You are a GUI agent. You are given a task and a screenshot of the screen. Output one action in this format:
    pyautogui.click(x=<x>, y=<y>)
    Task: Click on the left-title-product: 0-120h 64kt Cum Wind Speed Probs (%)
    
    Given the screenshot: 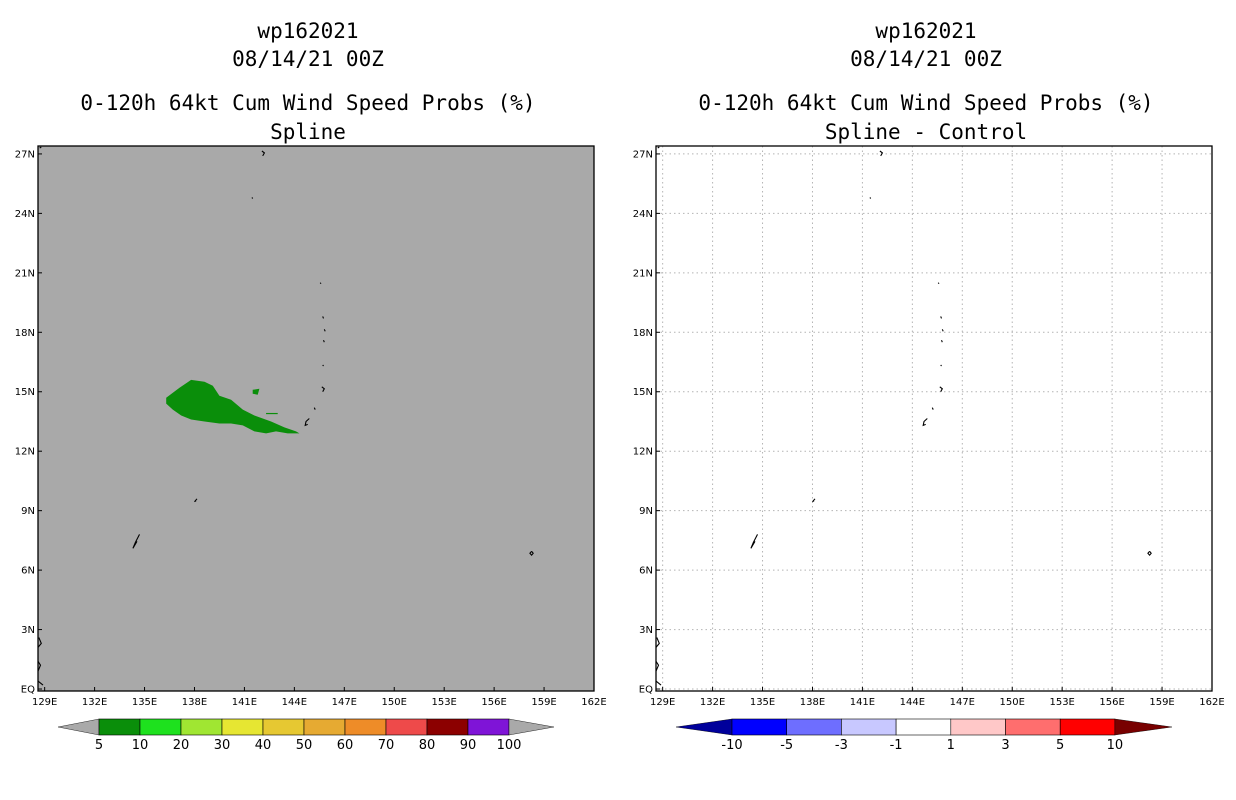 What is the action you would take?
    pyautogui.click(x=308, y=103)
    